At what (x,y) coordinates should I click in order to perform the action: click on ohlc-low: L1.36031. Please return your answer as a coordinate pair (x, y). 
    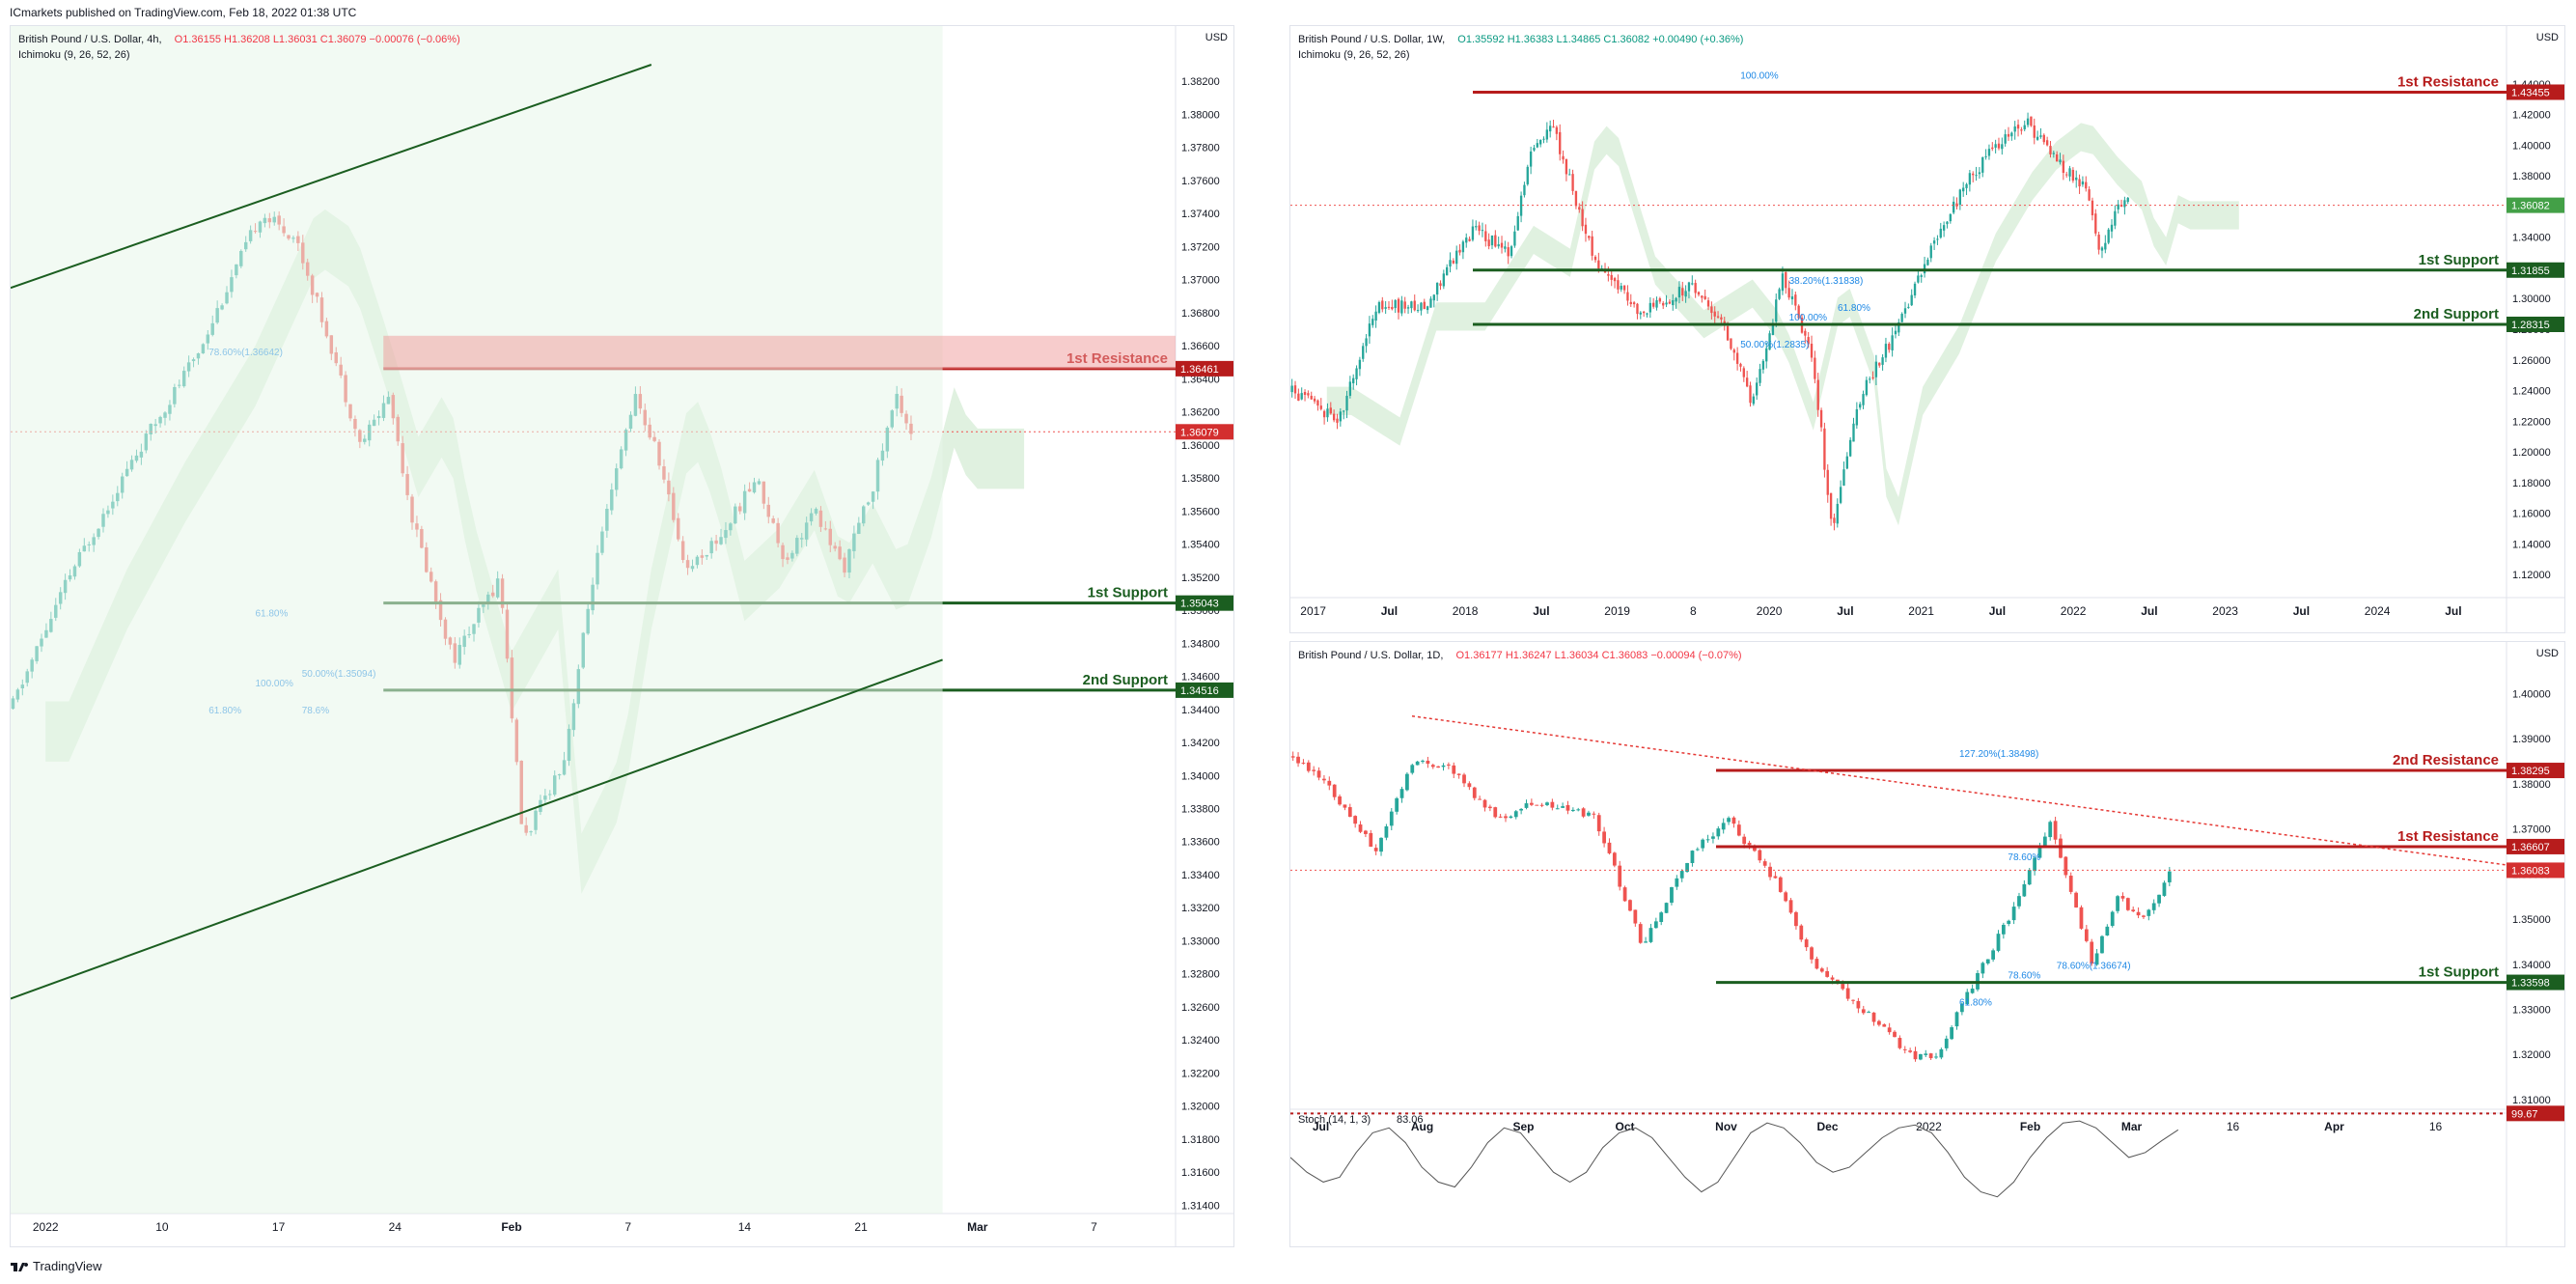
    Looking at the image, I should click on (295, 39).